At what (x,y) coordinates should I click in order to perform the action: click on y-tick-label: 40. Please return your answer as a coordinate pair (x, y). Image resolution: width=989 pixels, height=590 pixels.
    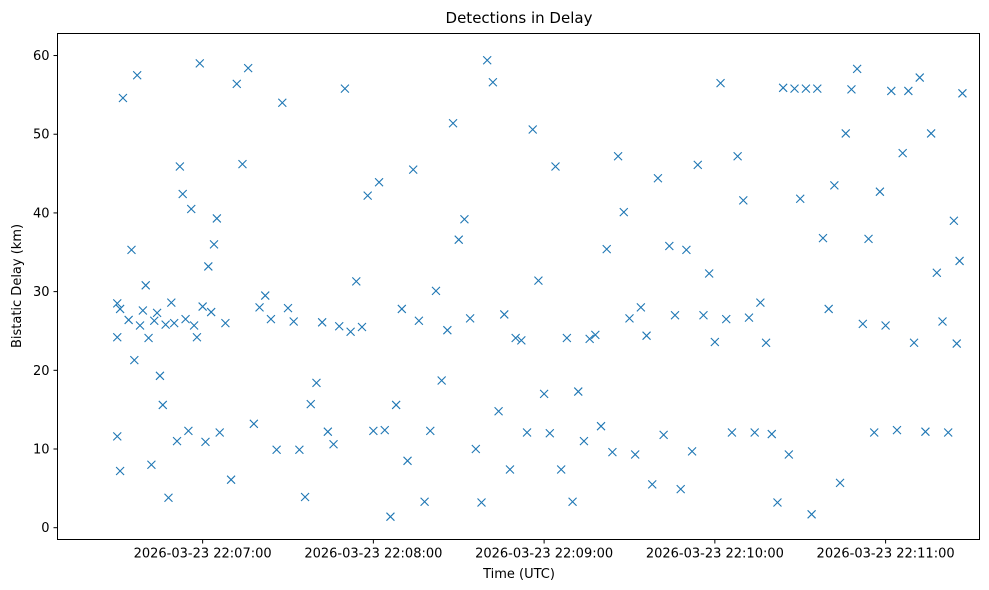
    Looking at the image, I should click on (41, 213).